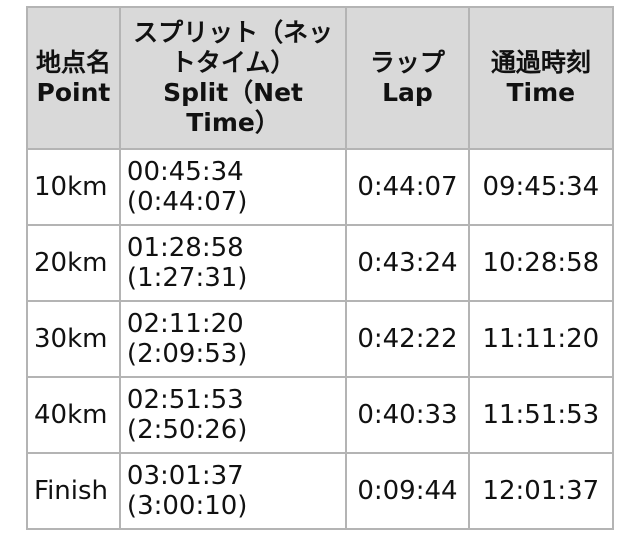  Describe the element at coordinates (407, 263) in the screenshot. I see `lap-cell: 0:43:24` at that location.